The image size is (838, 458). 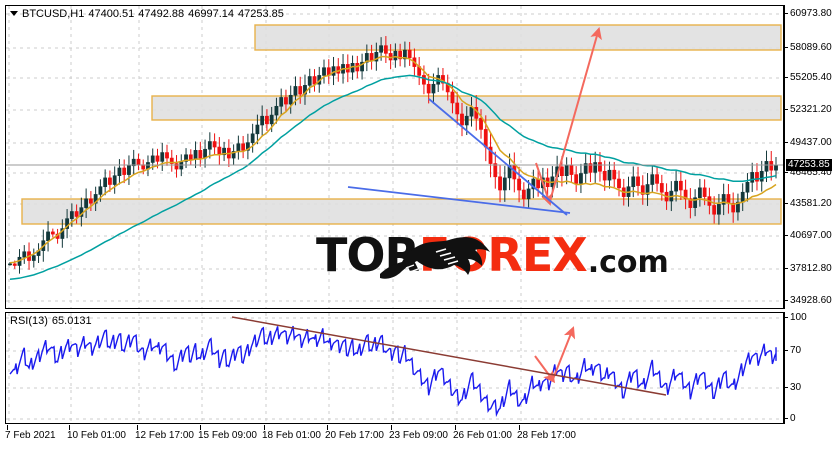 I want to click on axis-tick-label: 100, so click(x=795, y=318).